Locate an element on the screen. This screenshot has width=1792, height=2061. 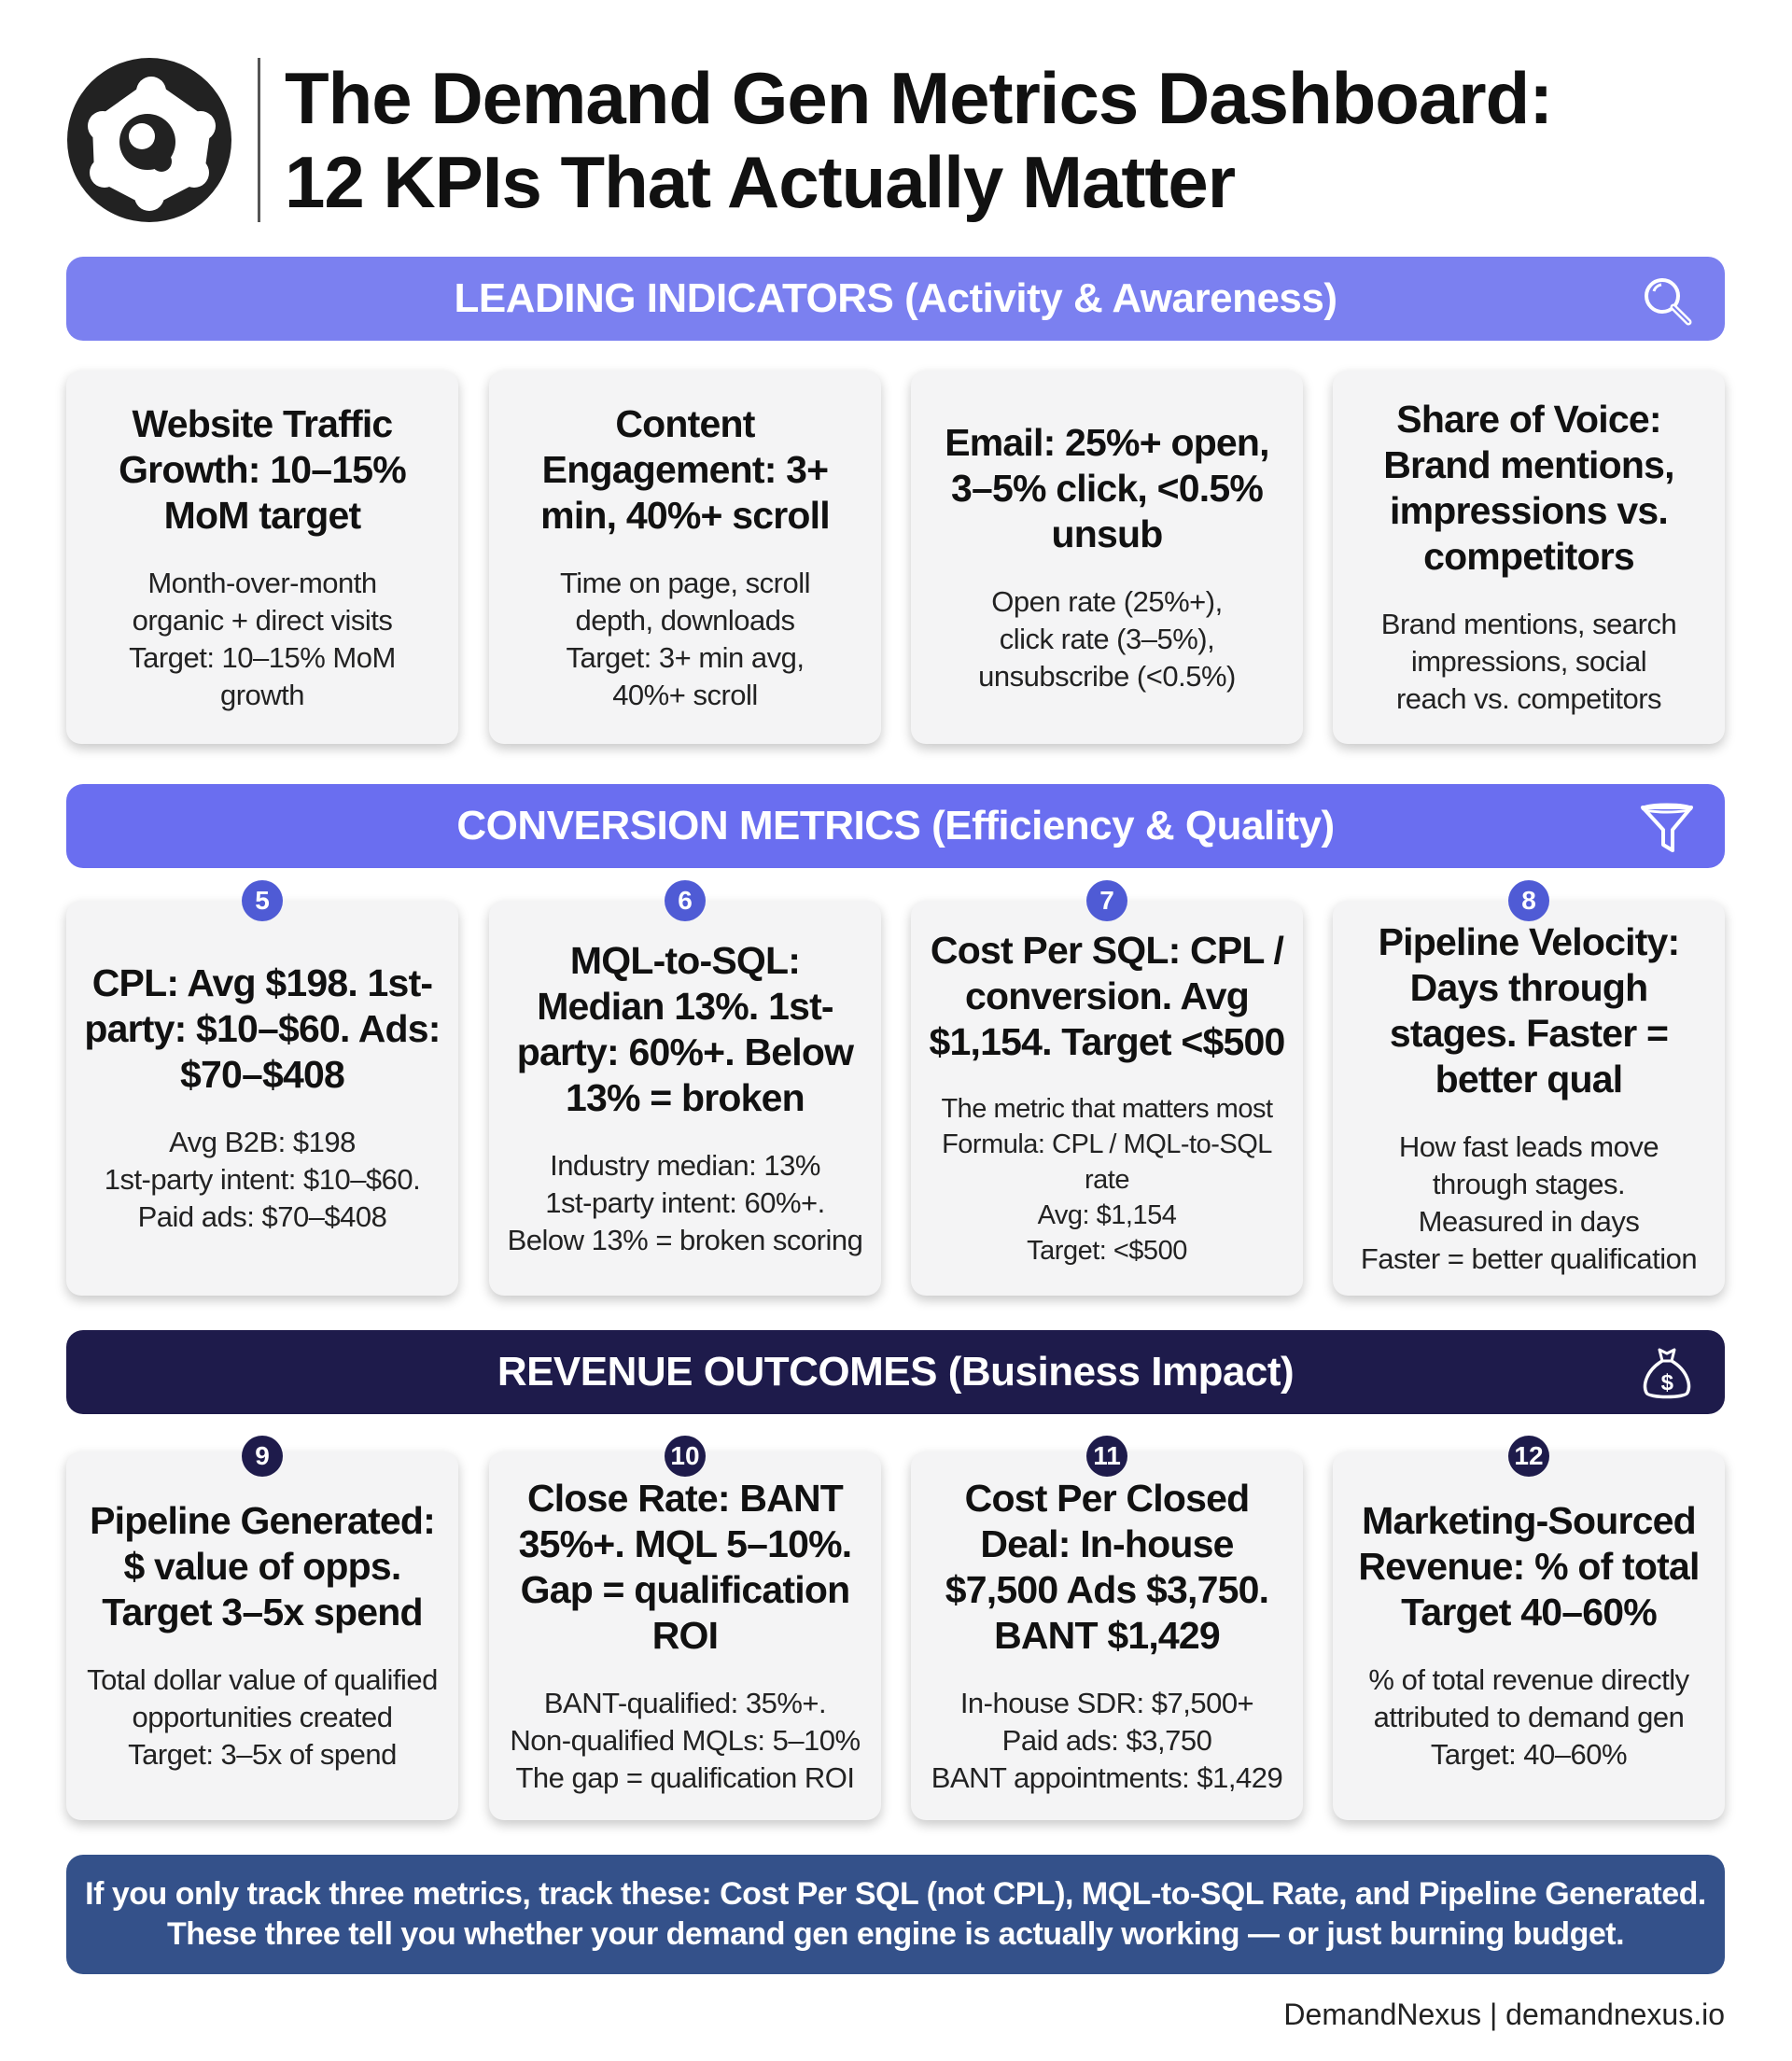
kpi-number-badge: 10 is located at coordinates (685, 1456).